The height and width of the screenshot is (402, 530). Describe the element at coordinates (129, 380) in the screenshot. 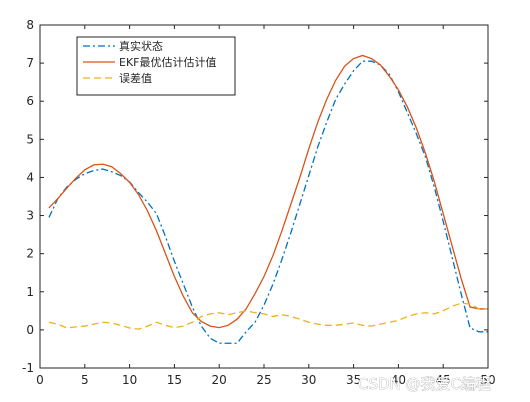

I see `x-tick-label: 10` at that location.